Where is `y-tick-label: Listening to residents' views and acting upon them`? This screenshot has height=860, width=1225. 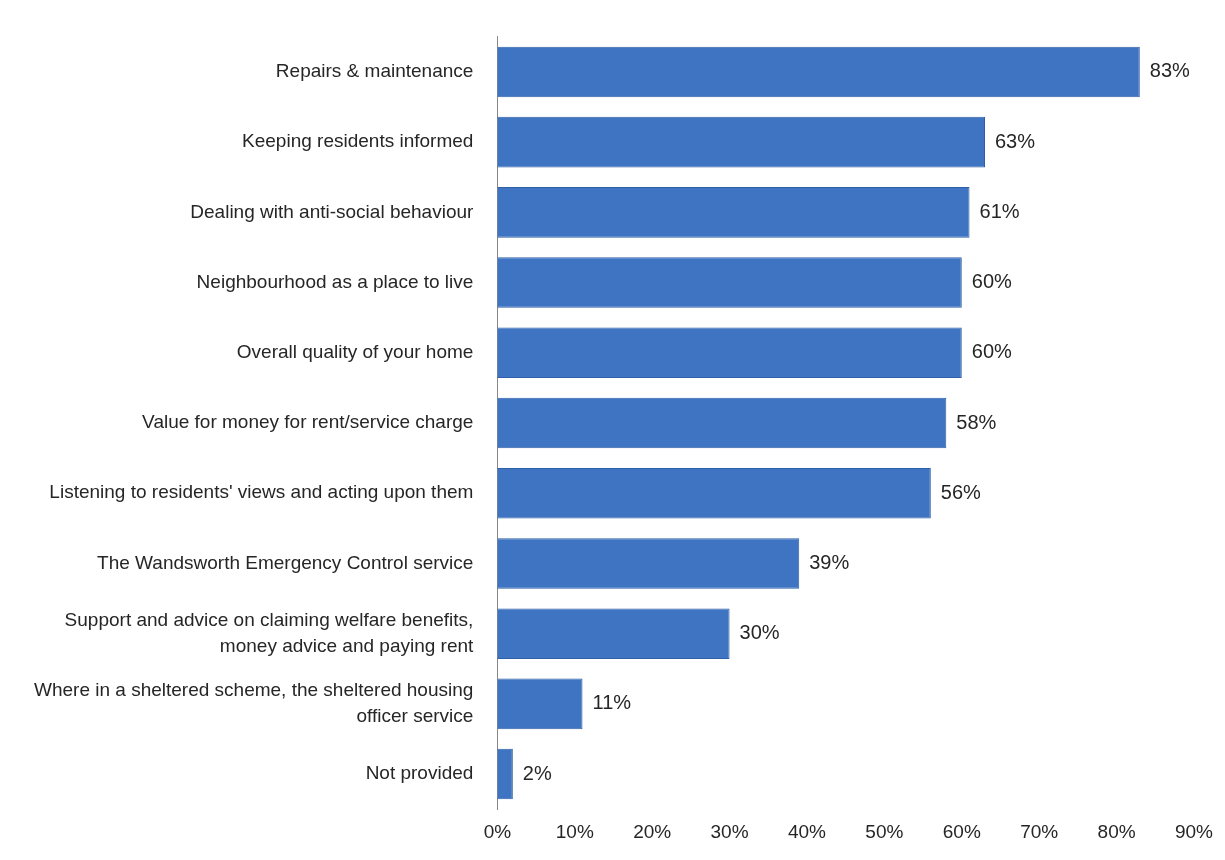 y-tick-label: Listening to residents' views and acting upon them is located at coordinates (261, 492).